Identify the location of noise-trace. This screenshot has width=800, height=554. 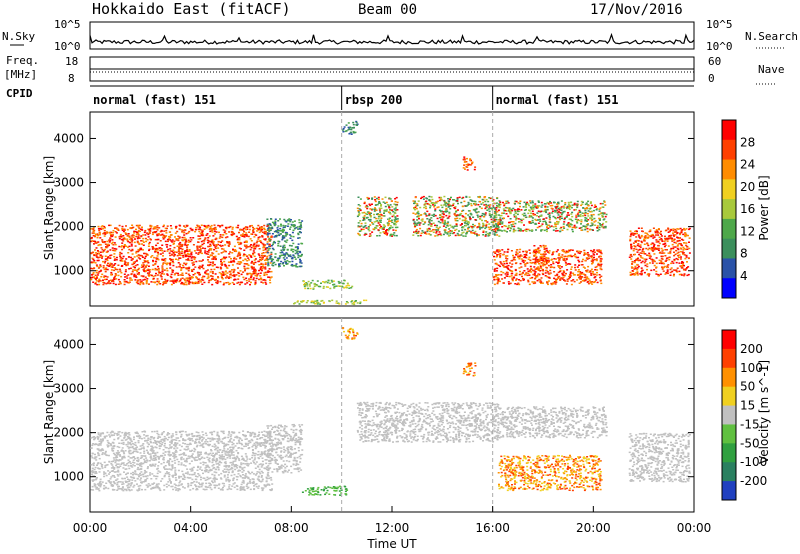
(392, 38).